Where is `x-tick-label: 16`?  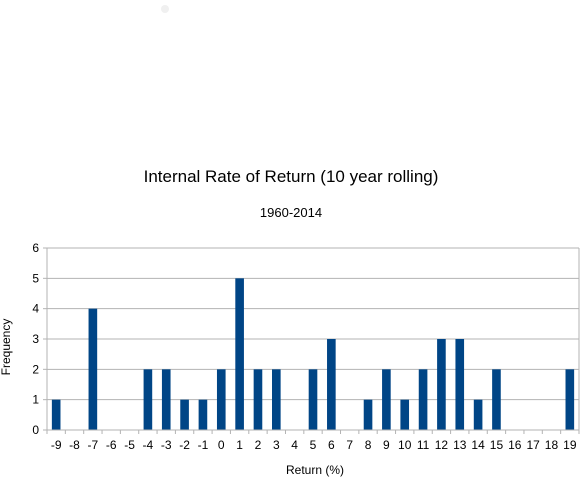 x-tick-label: 16 is located at coordinates (515, 445).